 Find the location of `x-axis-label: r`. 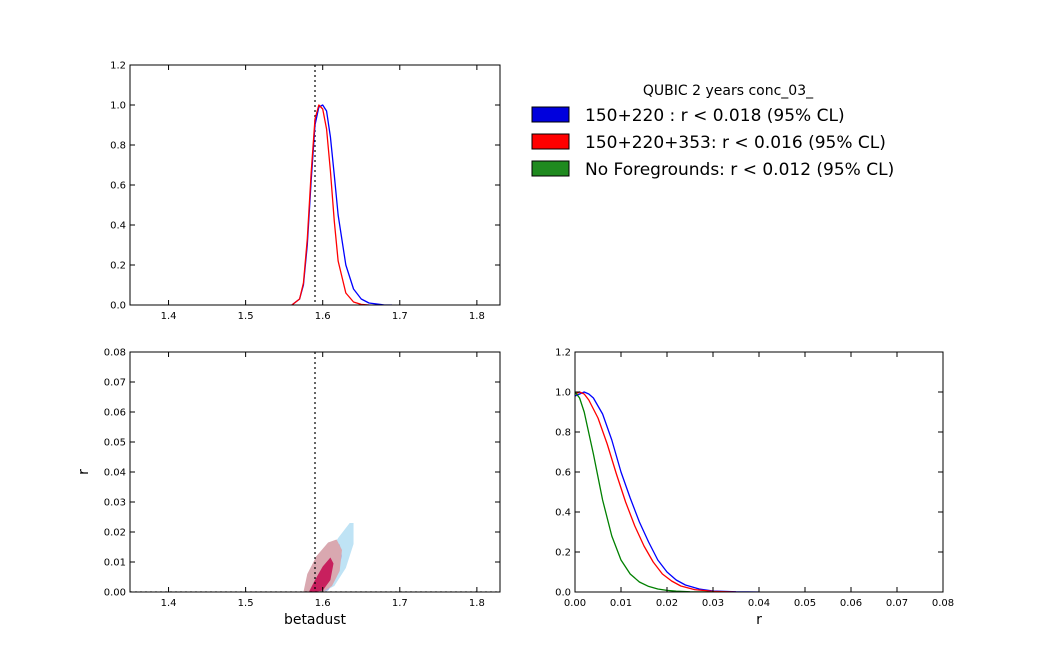

x-axis-label: r is located at coordinates (759, 620).